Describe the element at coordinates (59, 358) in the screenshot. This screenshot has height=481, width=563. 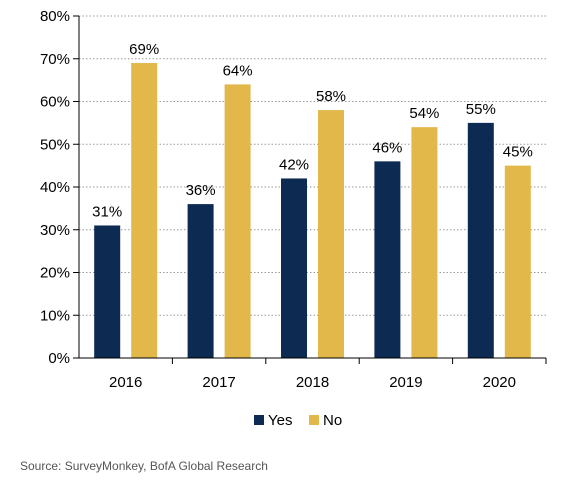
I see `y-tick-label: 0%` at that location.